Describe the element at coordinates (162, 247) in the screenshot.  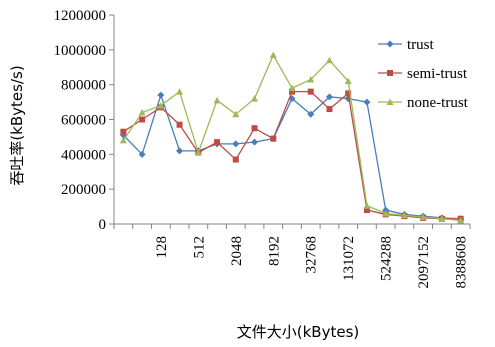
I see `x-tick-label: 128` at that location.